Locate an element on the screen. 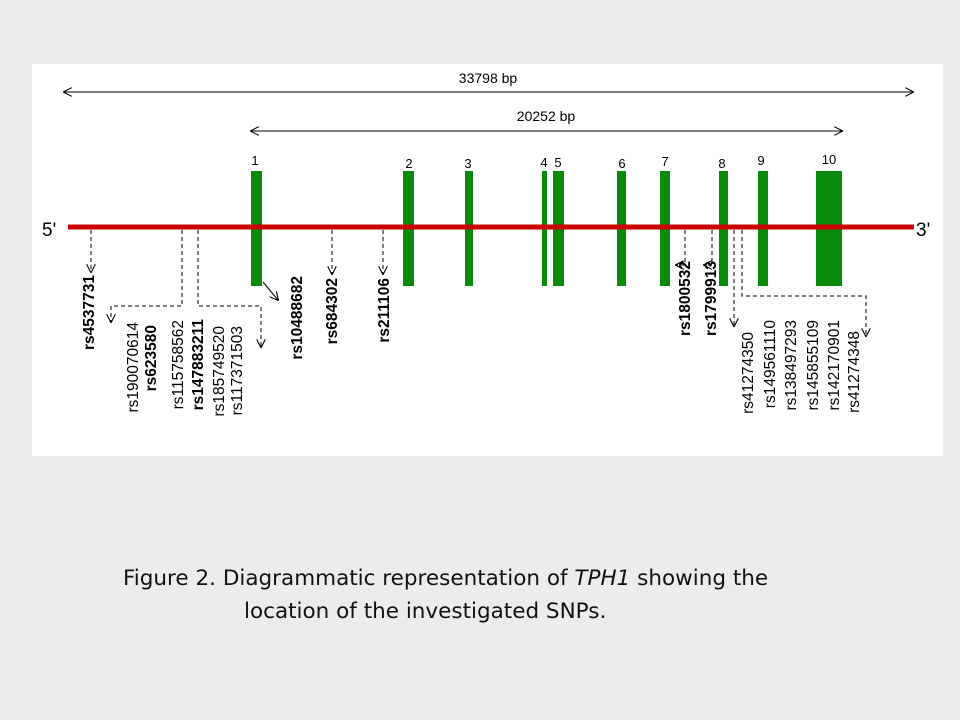 The image size is (960, 720). gene-span-label: 33798 bp is located at coordinates (488, 78).